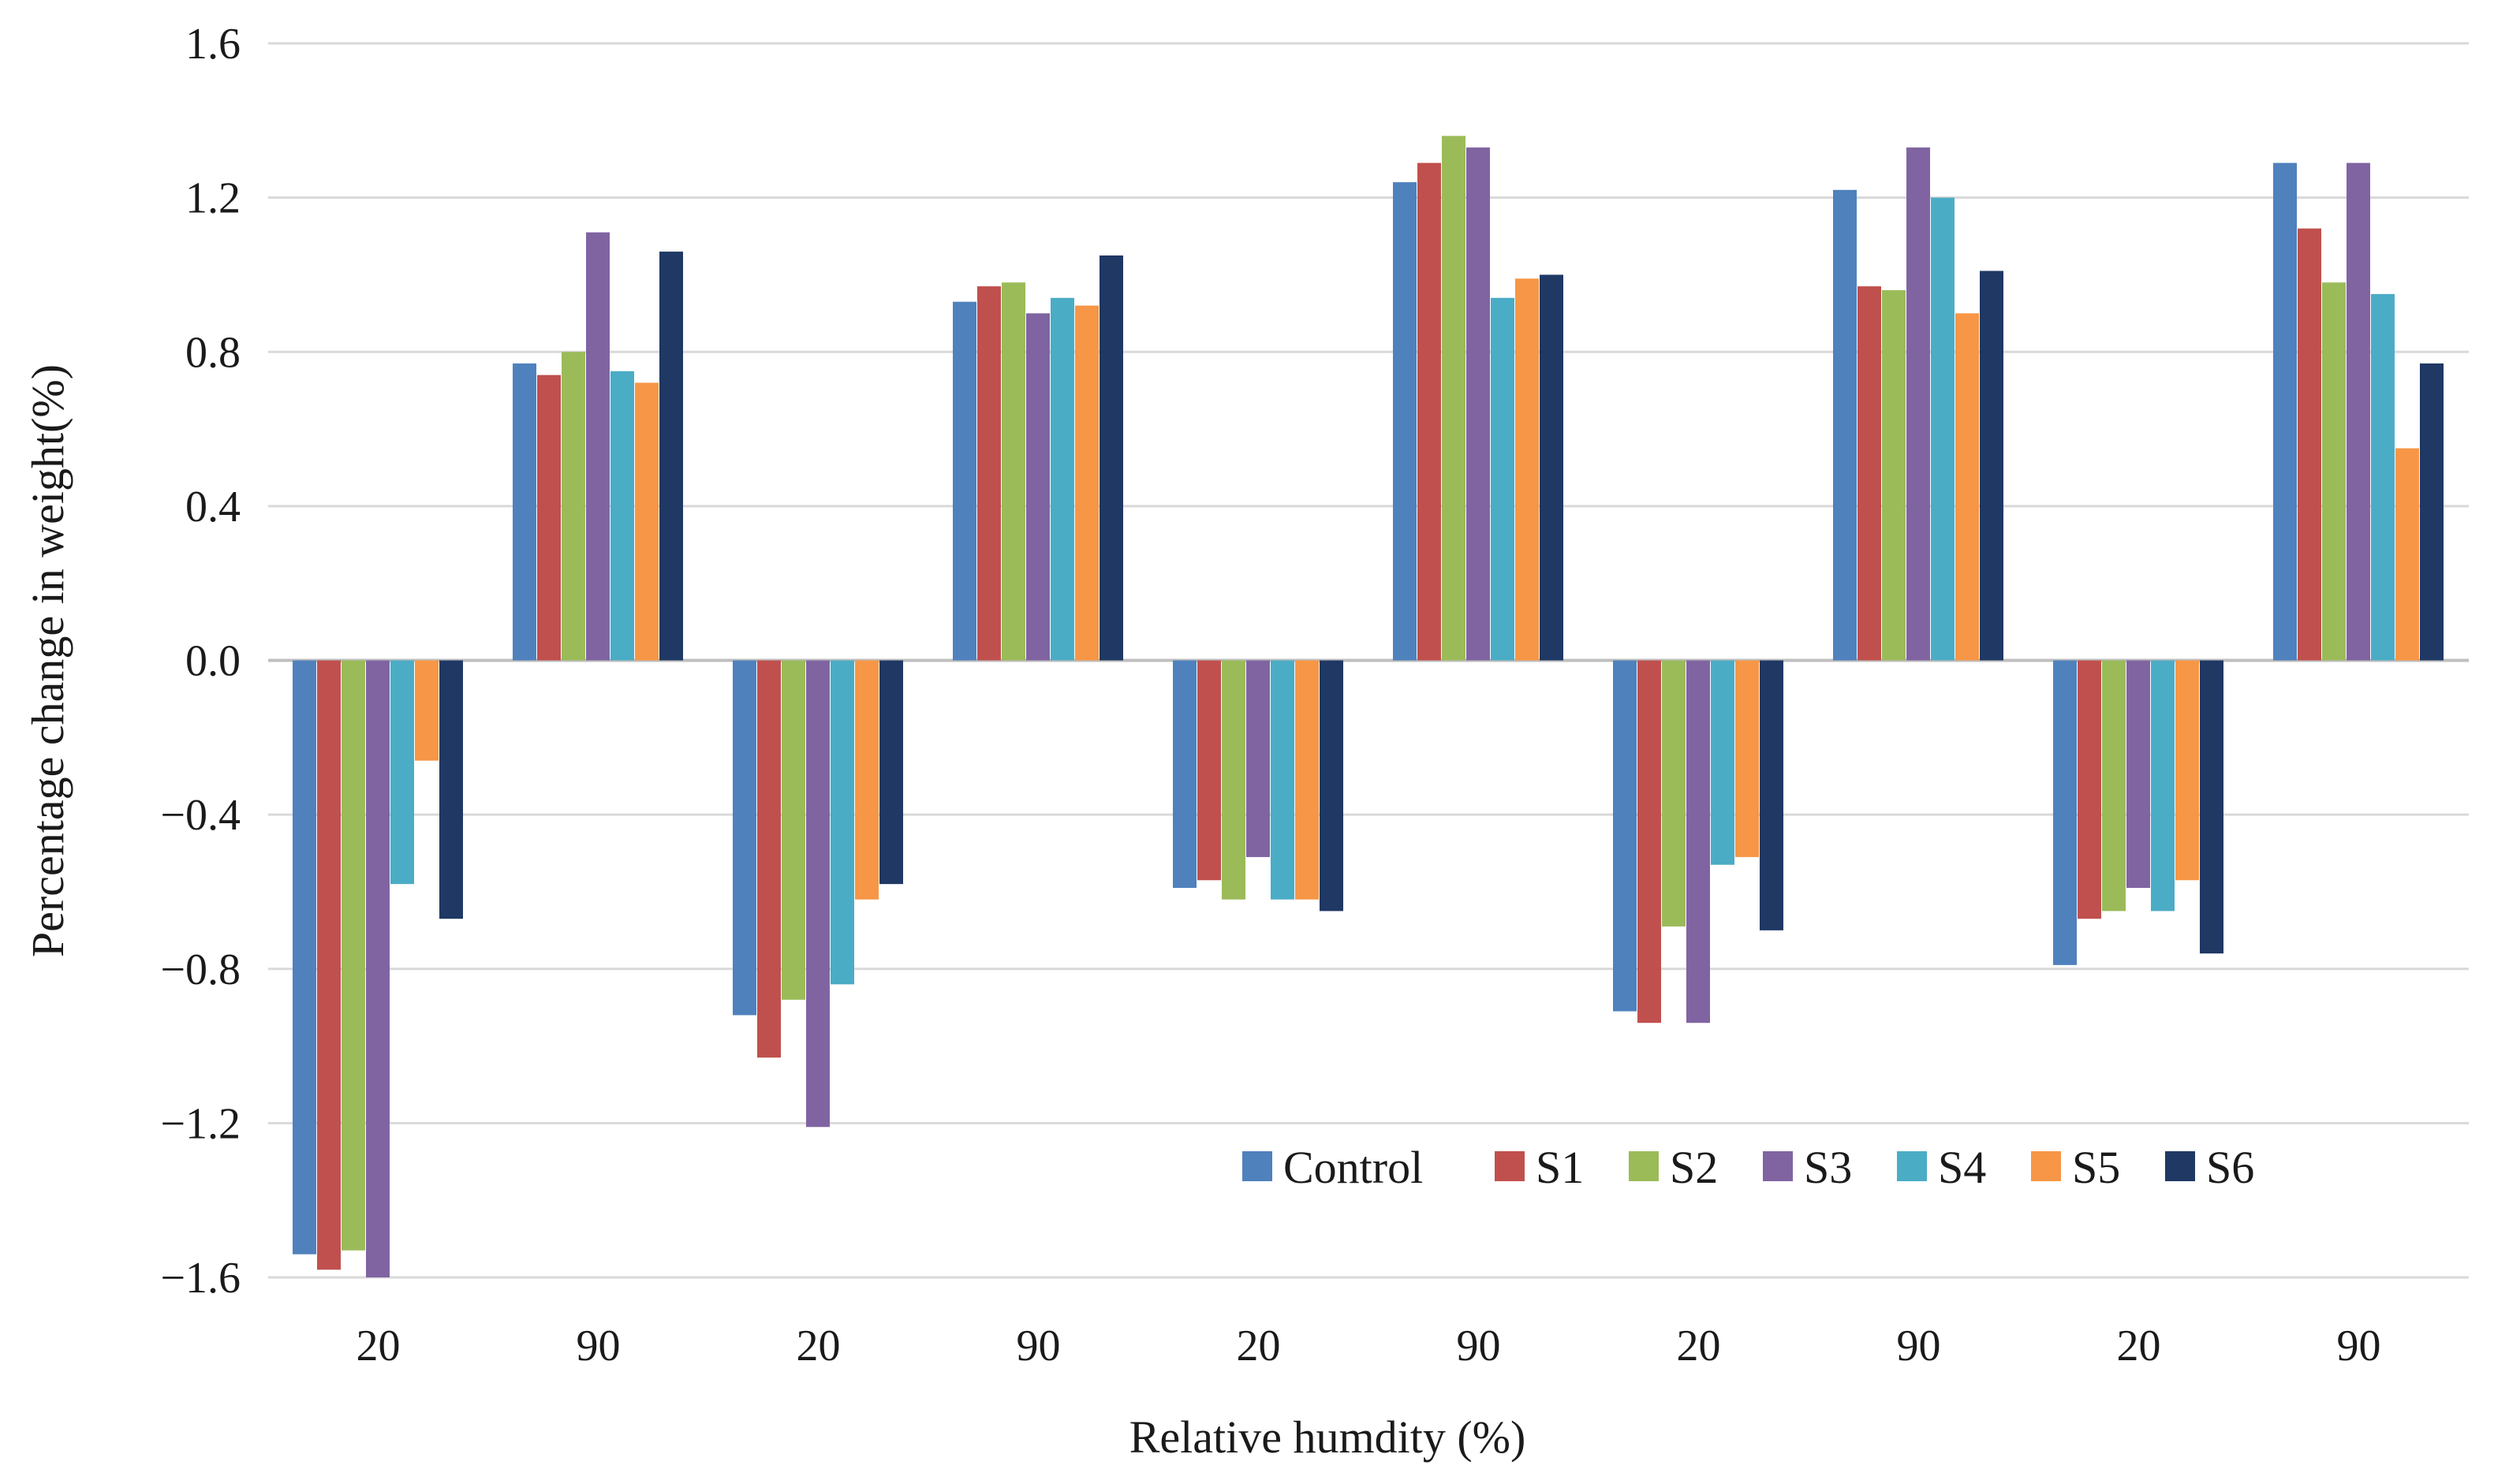  I want to click on legend-label-s2: S2, so click(1694, 1167).